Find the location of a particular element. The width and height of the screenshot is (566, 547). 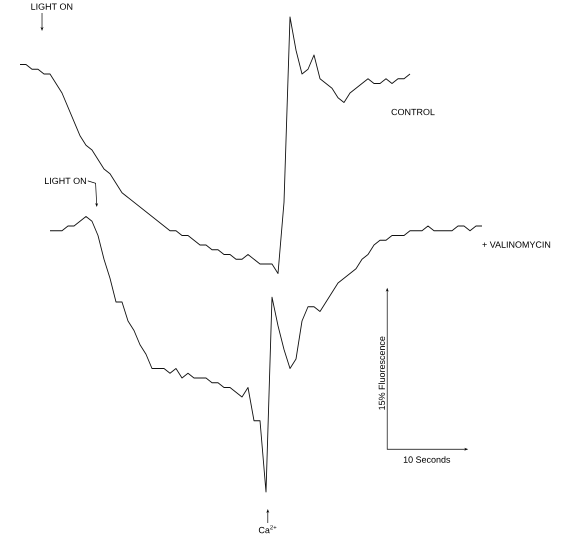

text: Ca$^{2+}$ is located at coordinates (267, 529).